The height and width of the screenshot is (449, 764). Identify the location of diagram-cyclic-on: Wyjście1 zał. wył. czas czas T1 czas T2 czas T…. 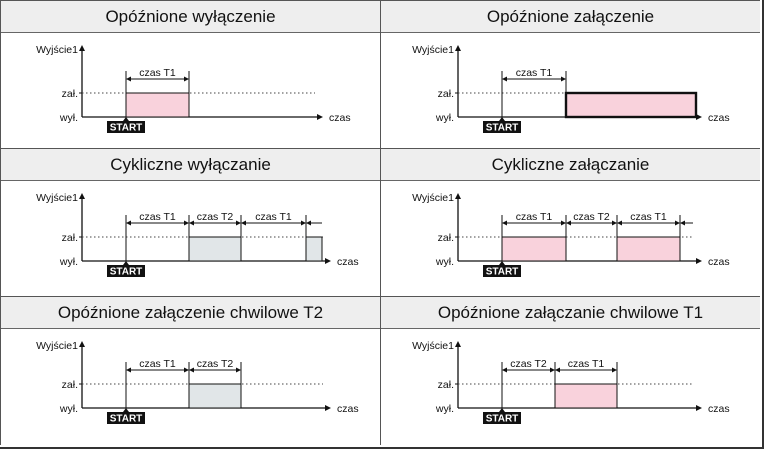
(571, 235).